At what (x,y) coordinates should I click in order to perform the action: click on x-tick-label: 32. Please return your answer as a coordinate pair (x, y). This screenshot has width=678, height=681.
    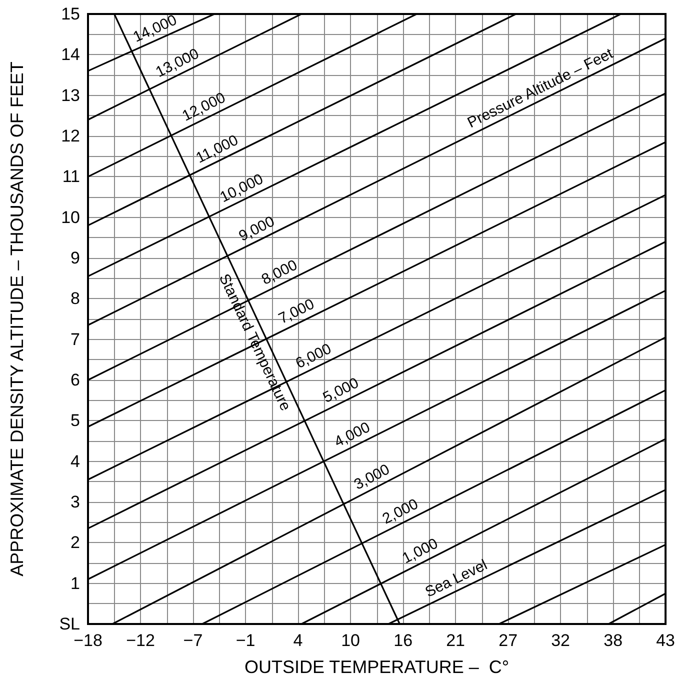
    Looking at the image, I should click on (560, 640).